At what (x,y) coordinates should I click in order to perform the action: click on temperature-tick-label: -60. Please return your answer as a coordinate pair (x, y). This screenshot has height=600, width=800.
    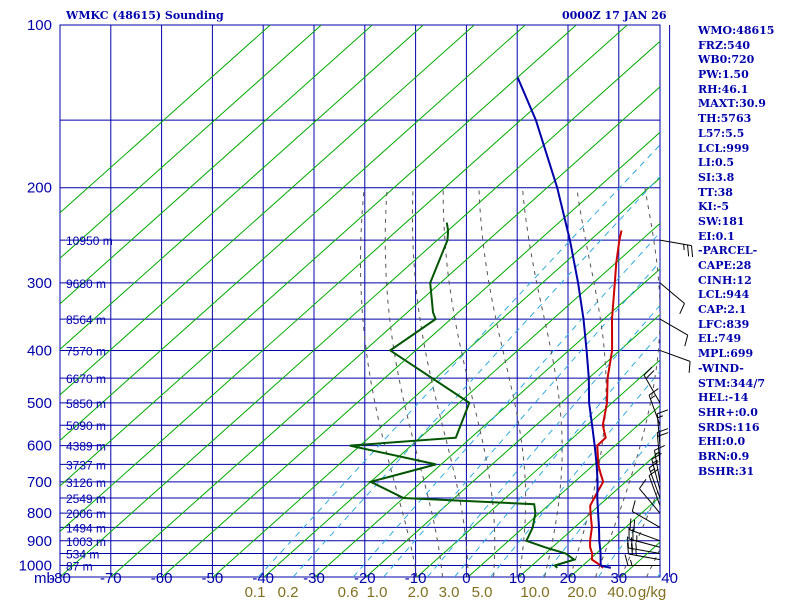
    Looking at the image, I should click on (162, 578).